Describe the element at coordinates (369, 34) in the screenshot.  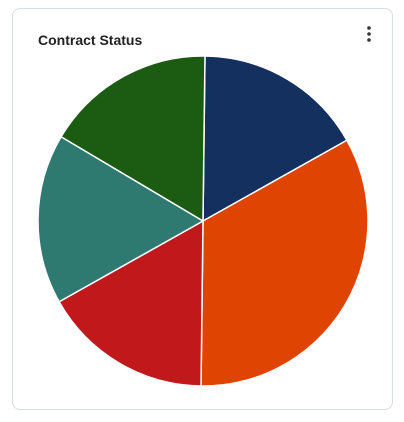
I see `menu-button` at that location.